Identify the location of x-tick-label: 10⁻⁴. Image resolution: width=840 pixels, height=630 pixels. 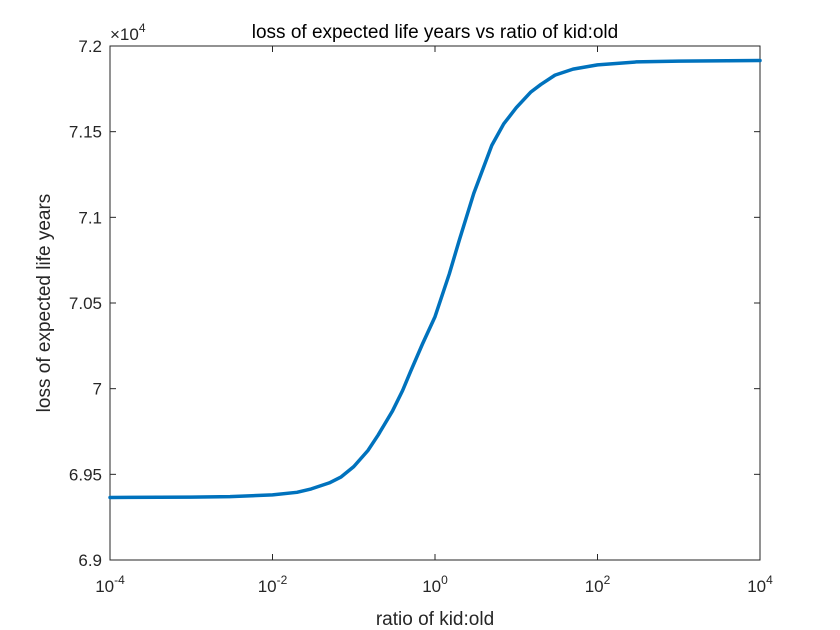
(110, 584).